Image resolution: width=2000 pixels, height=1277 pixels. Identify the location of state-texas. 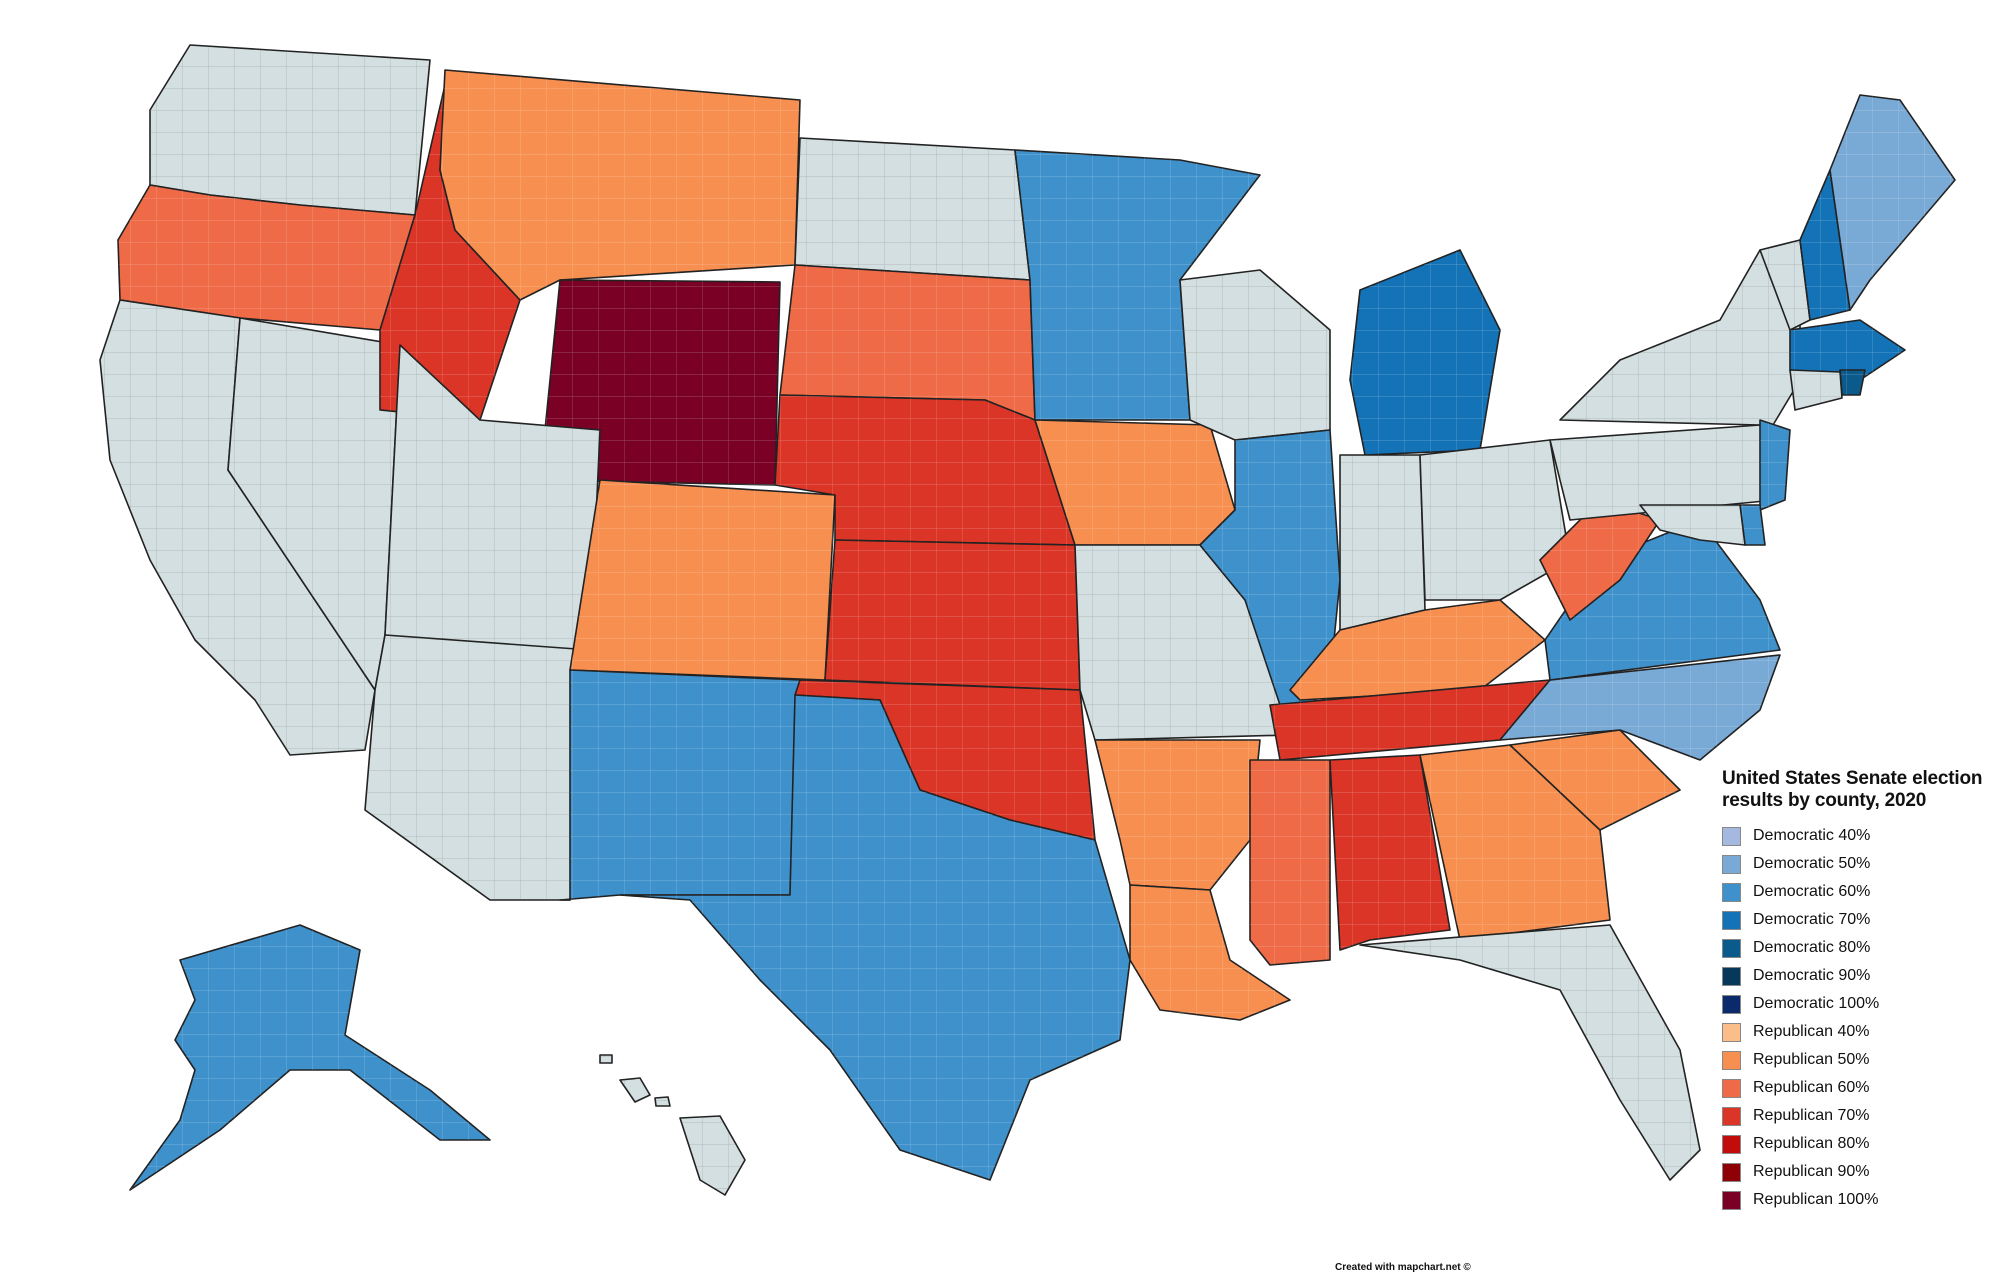
(875, 937).